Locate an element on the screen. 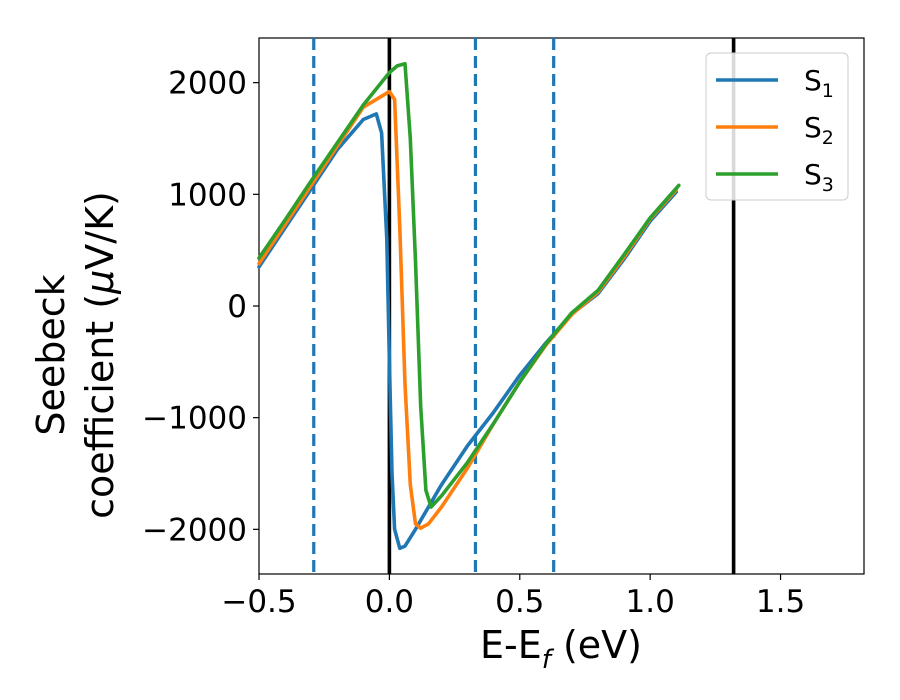 The image size is (900, 700). x-tick-label: 0.0 is located at coordinates (389, 602).